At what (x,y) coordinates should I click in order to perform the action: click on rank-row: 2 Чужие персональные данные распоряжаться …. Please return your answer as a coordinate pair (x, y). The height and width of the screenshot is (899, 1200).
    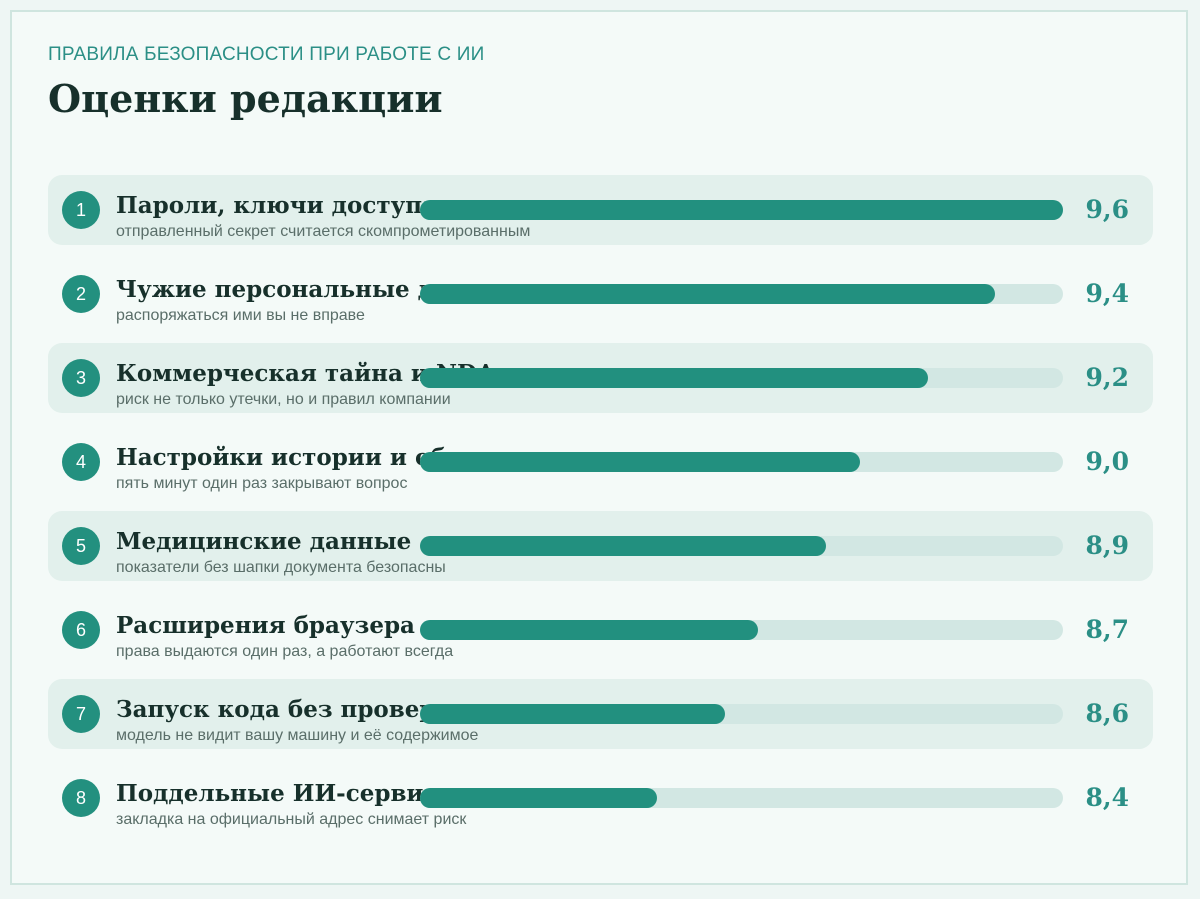
    Looking at the image, I should click on (600, 294).